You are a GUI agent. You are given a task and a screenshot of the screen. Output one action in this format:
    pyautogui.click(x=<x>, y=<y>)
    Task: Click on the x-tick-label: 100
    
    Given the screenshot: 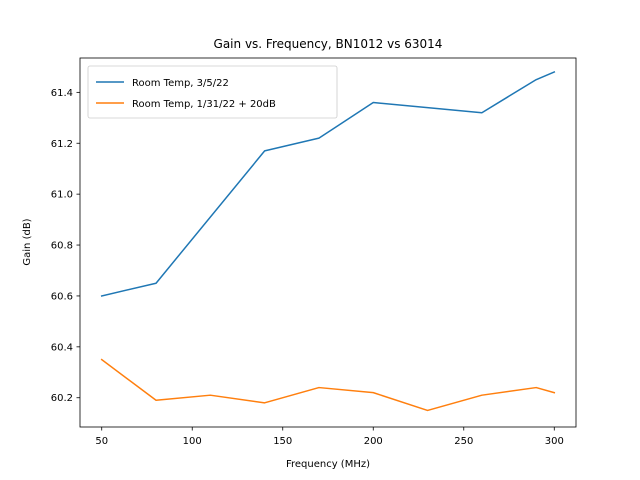 What is the action you would take?
    pyautogui.click(x=192, y=441)
    